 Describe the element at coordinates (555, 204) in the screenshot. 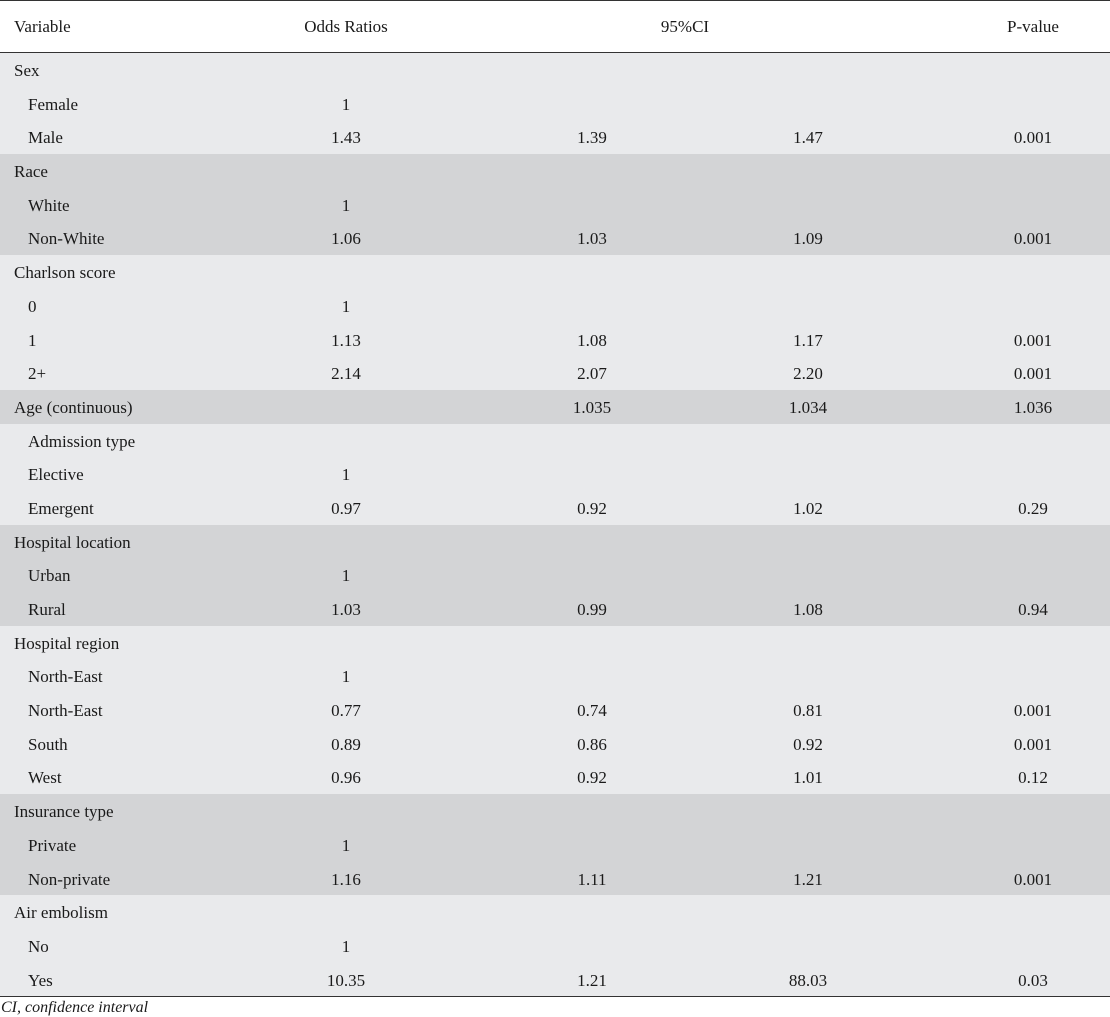

I see `table-row: White 1` at that location.